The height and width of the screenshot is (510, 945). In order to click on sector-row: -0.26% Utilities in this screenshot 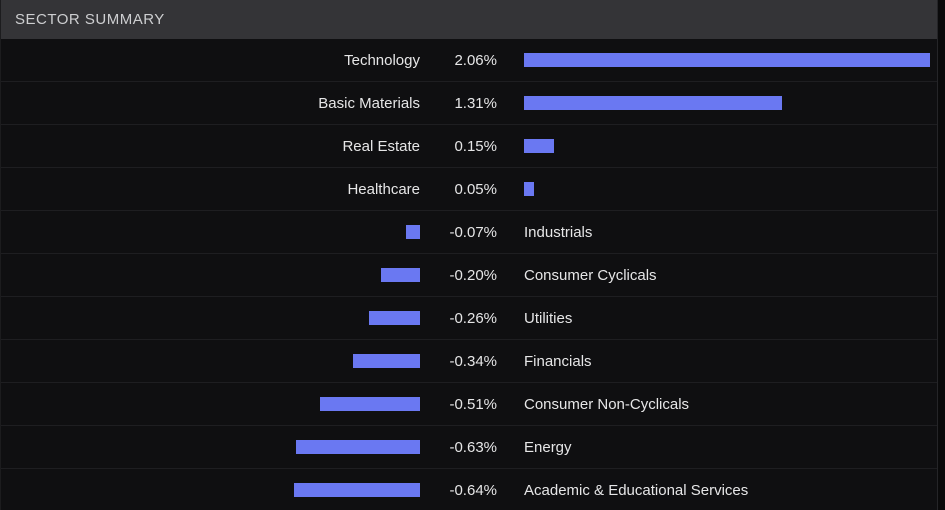, I will do `click(469, 318)`.